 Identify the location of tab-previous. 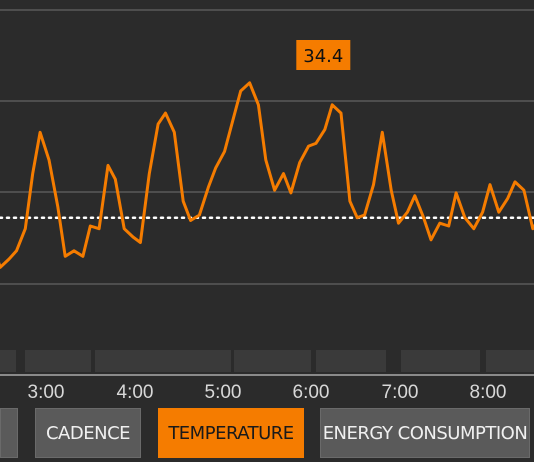
(9, 433).